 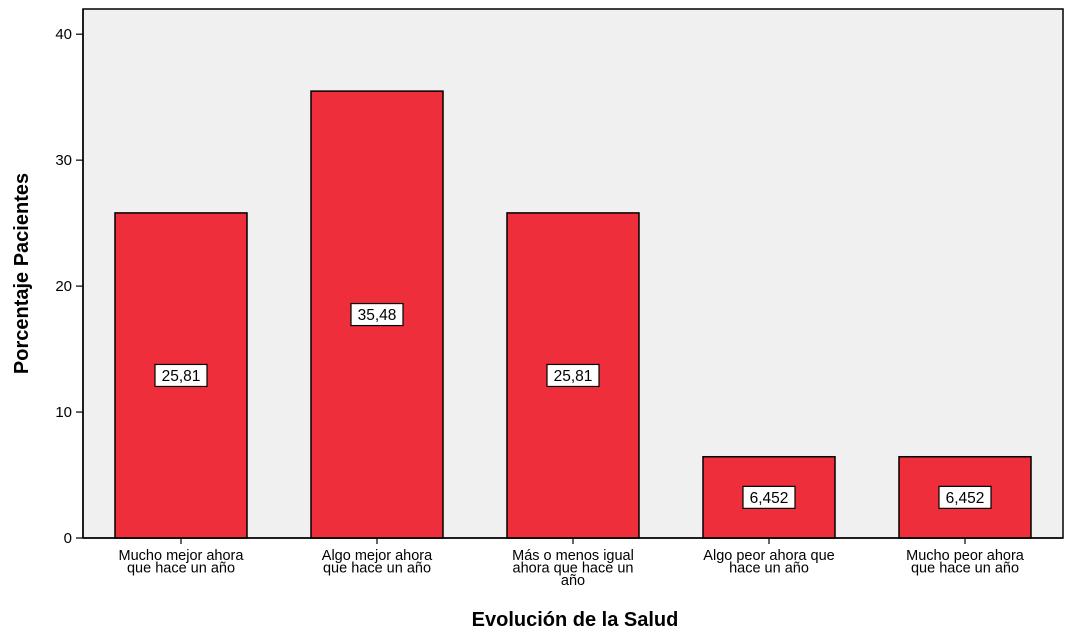 What do you see at coordinates (63, 160) in the screenshot?
I see `y-tick-label: 30` at bounding box center [63, 160].